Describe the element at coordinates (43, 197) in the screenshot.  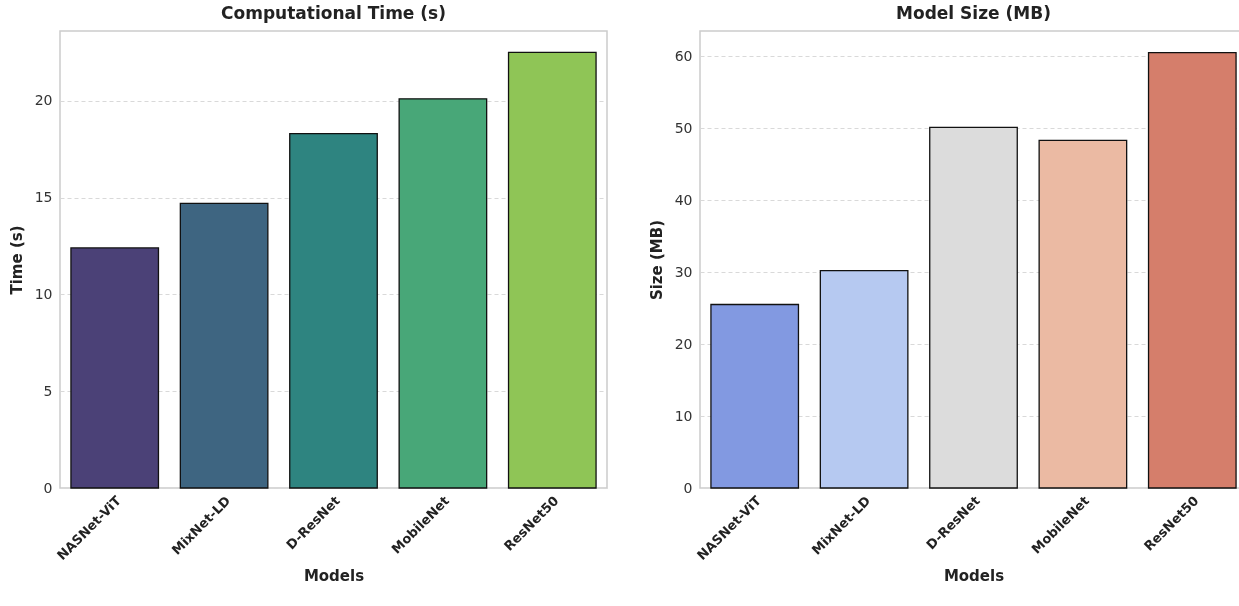
I see `y-tick-label: 15` at that location.